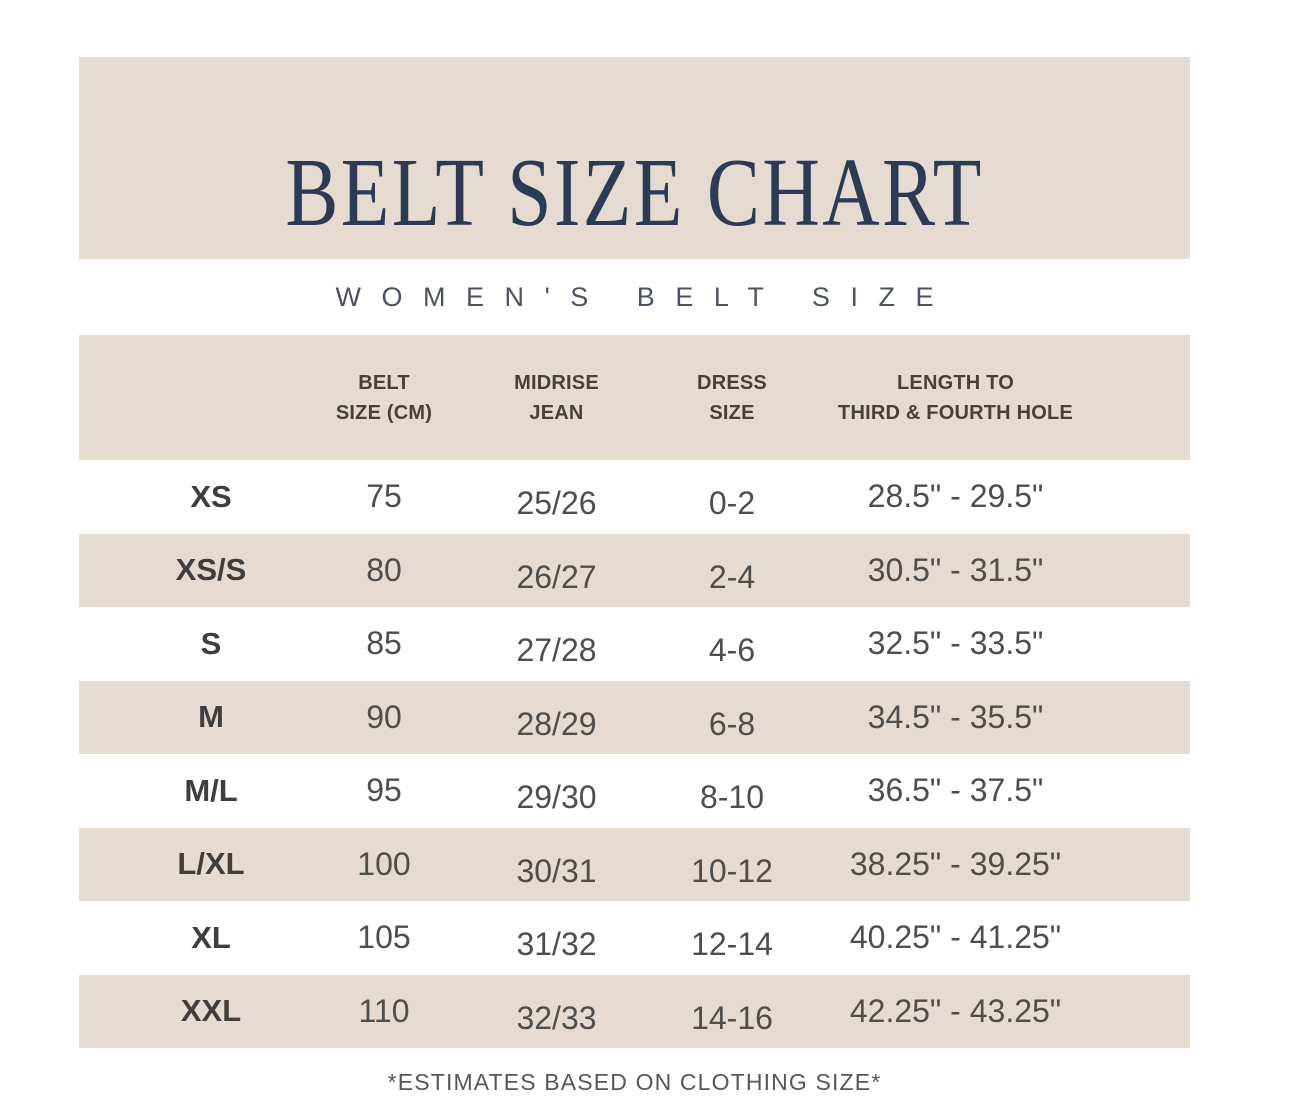  I want to click on size-label: L/XL, so click(211, 864).